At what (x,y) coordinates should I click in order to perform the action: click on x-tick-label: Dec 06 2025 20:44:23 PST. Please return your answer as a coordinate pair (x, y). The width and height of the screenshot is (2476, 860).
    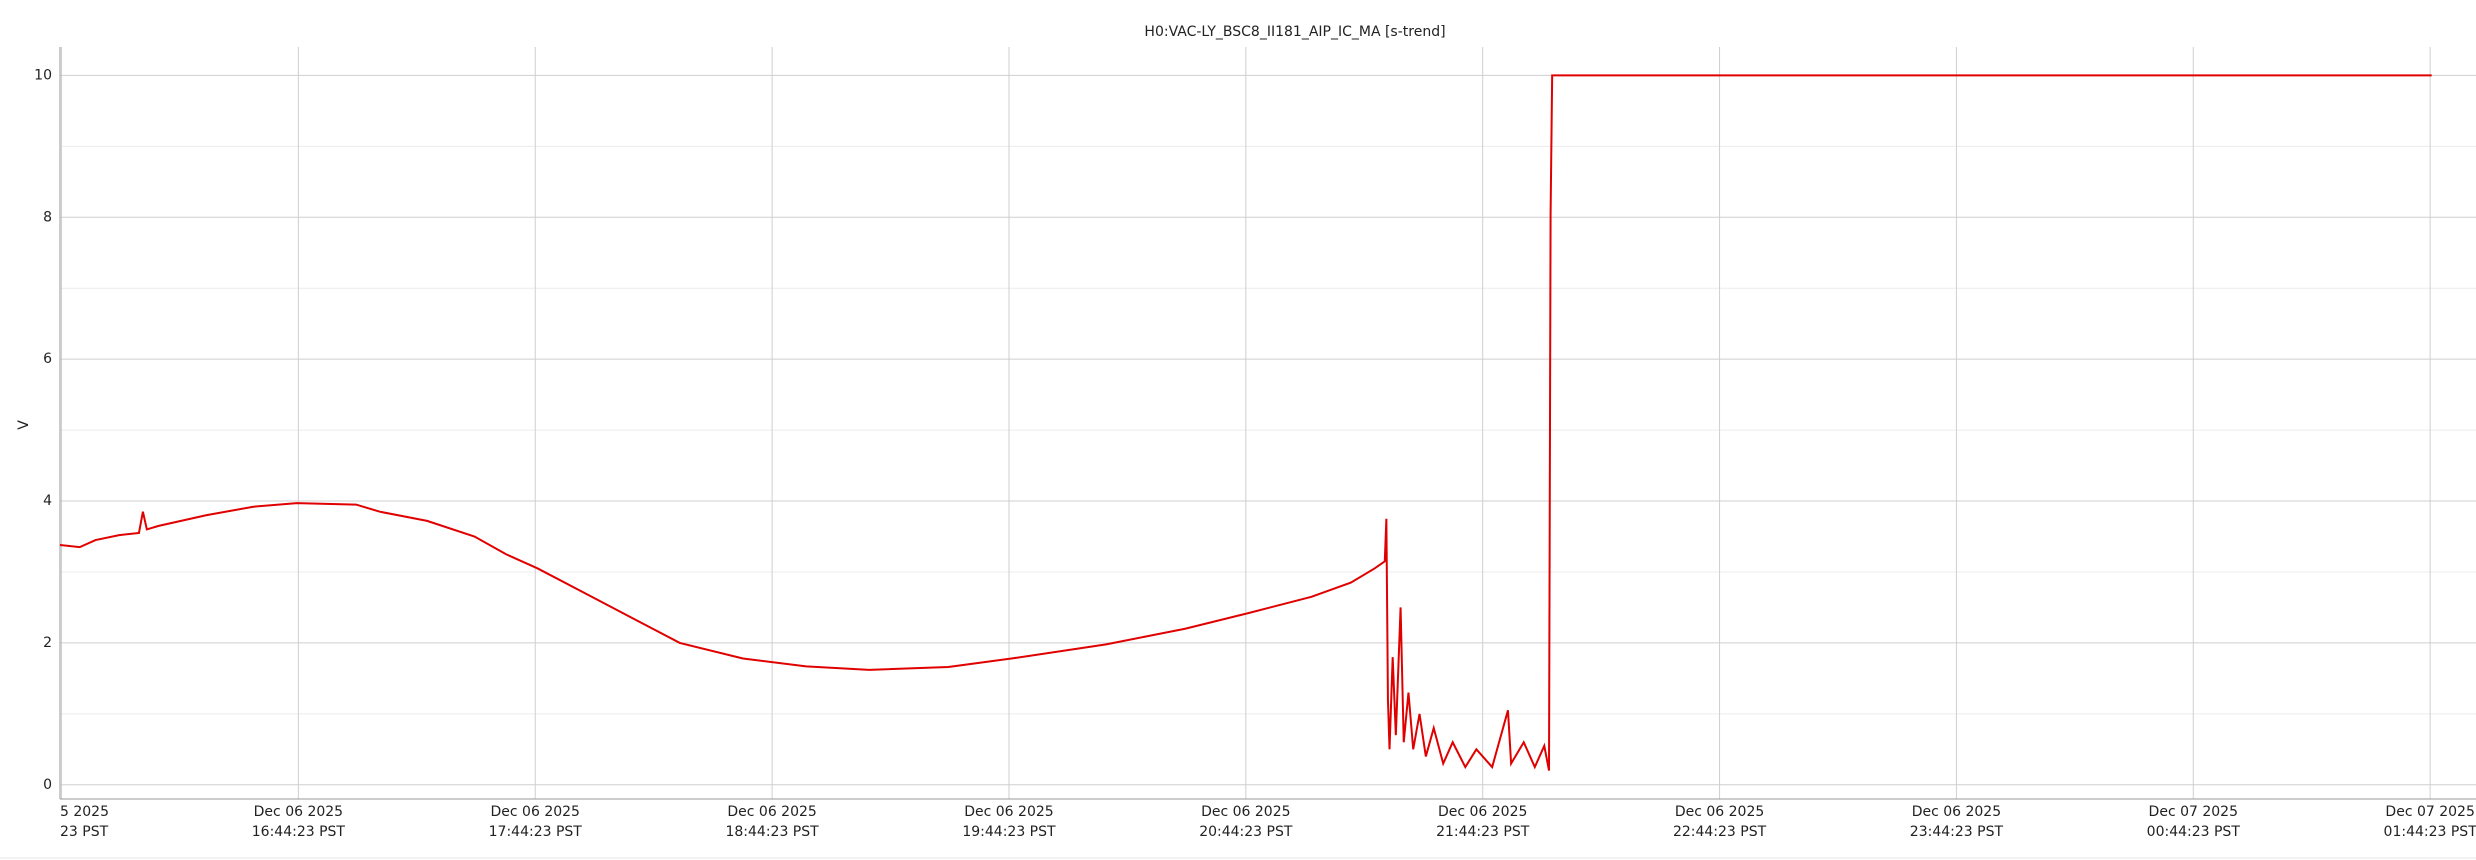
    Looking at the image, I should click on (1246, 822).